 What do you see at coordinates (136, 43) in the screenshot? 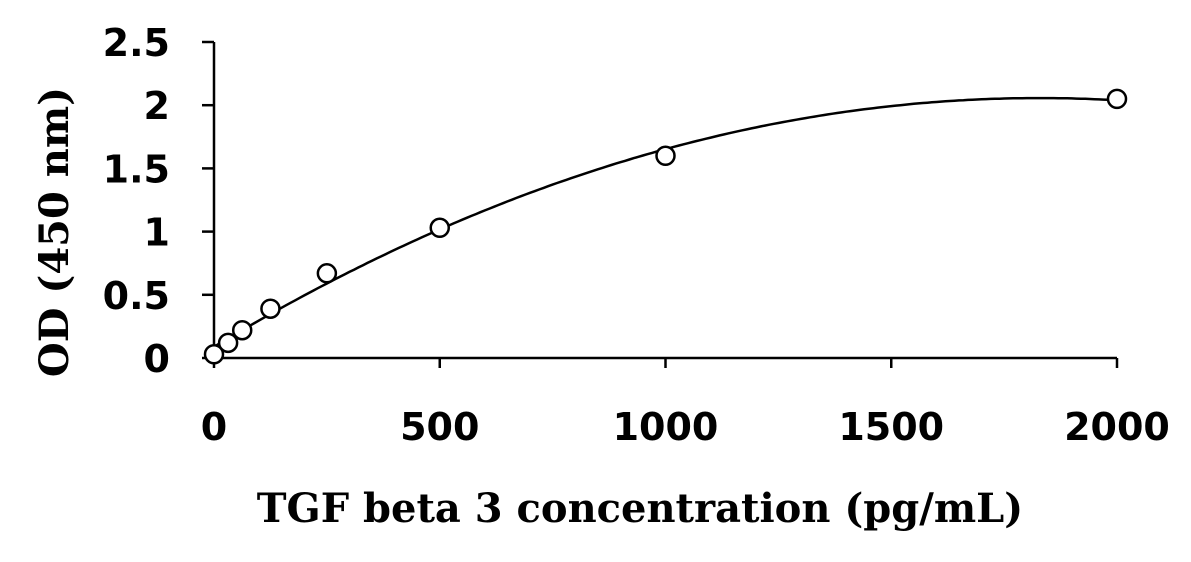
I see `y-tick-label: 2.5` at bounding box center [136, 43].